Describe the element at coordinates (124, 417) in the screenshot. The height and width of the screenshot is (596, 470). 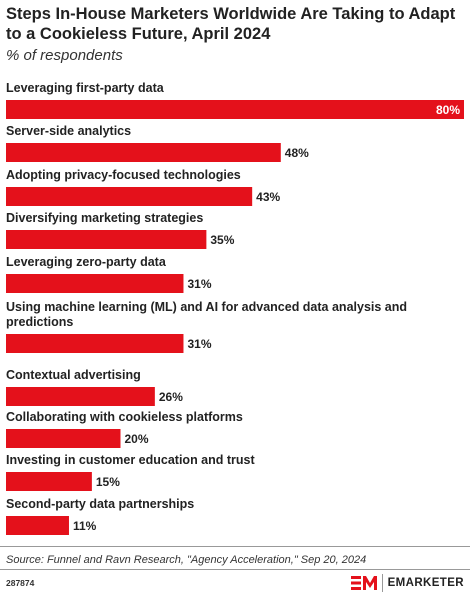
I see `category-label-collaborating-with-cookieless-platforms: Collaborating with cookieless platforms` at that location.